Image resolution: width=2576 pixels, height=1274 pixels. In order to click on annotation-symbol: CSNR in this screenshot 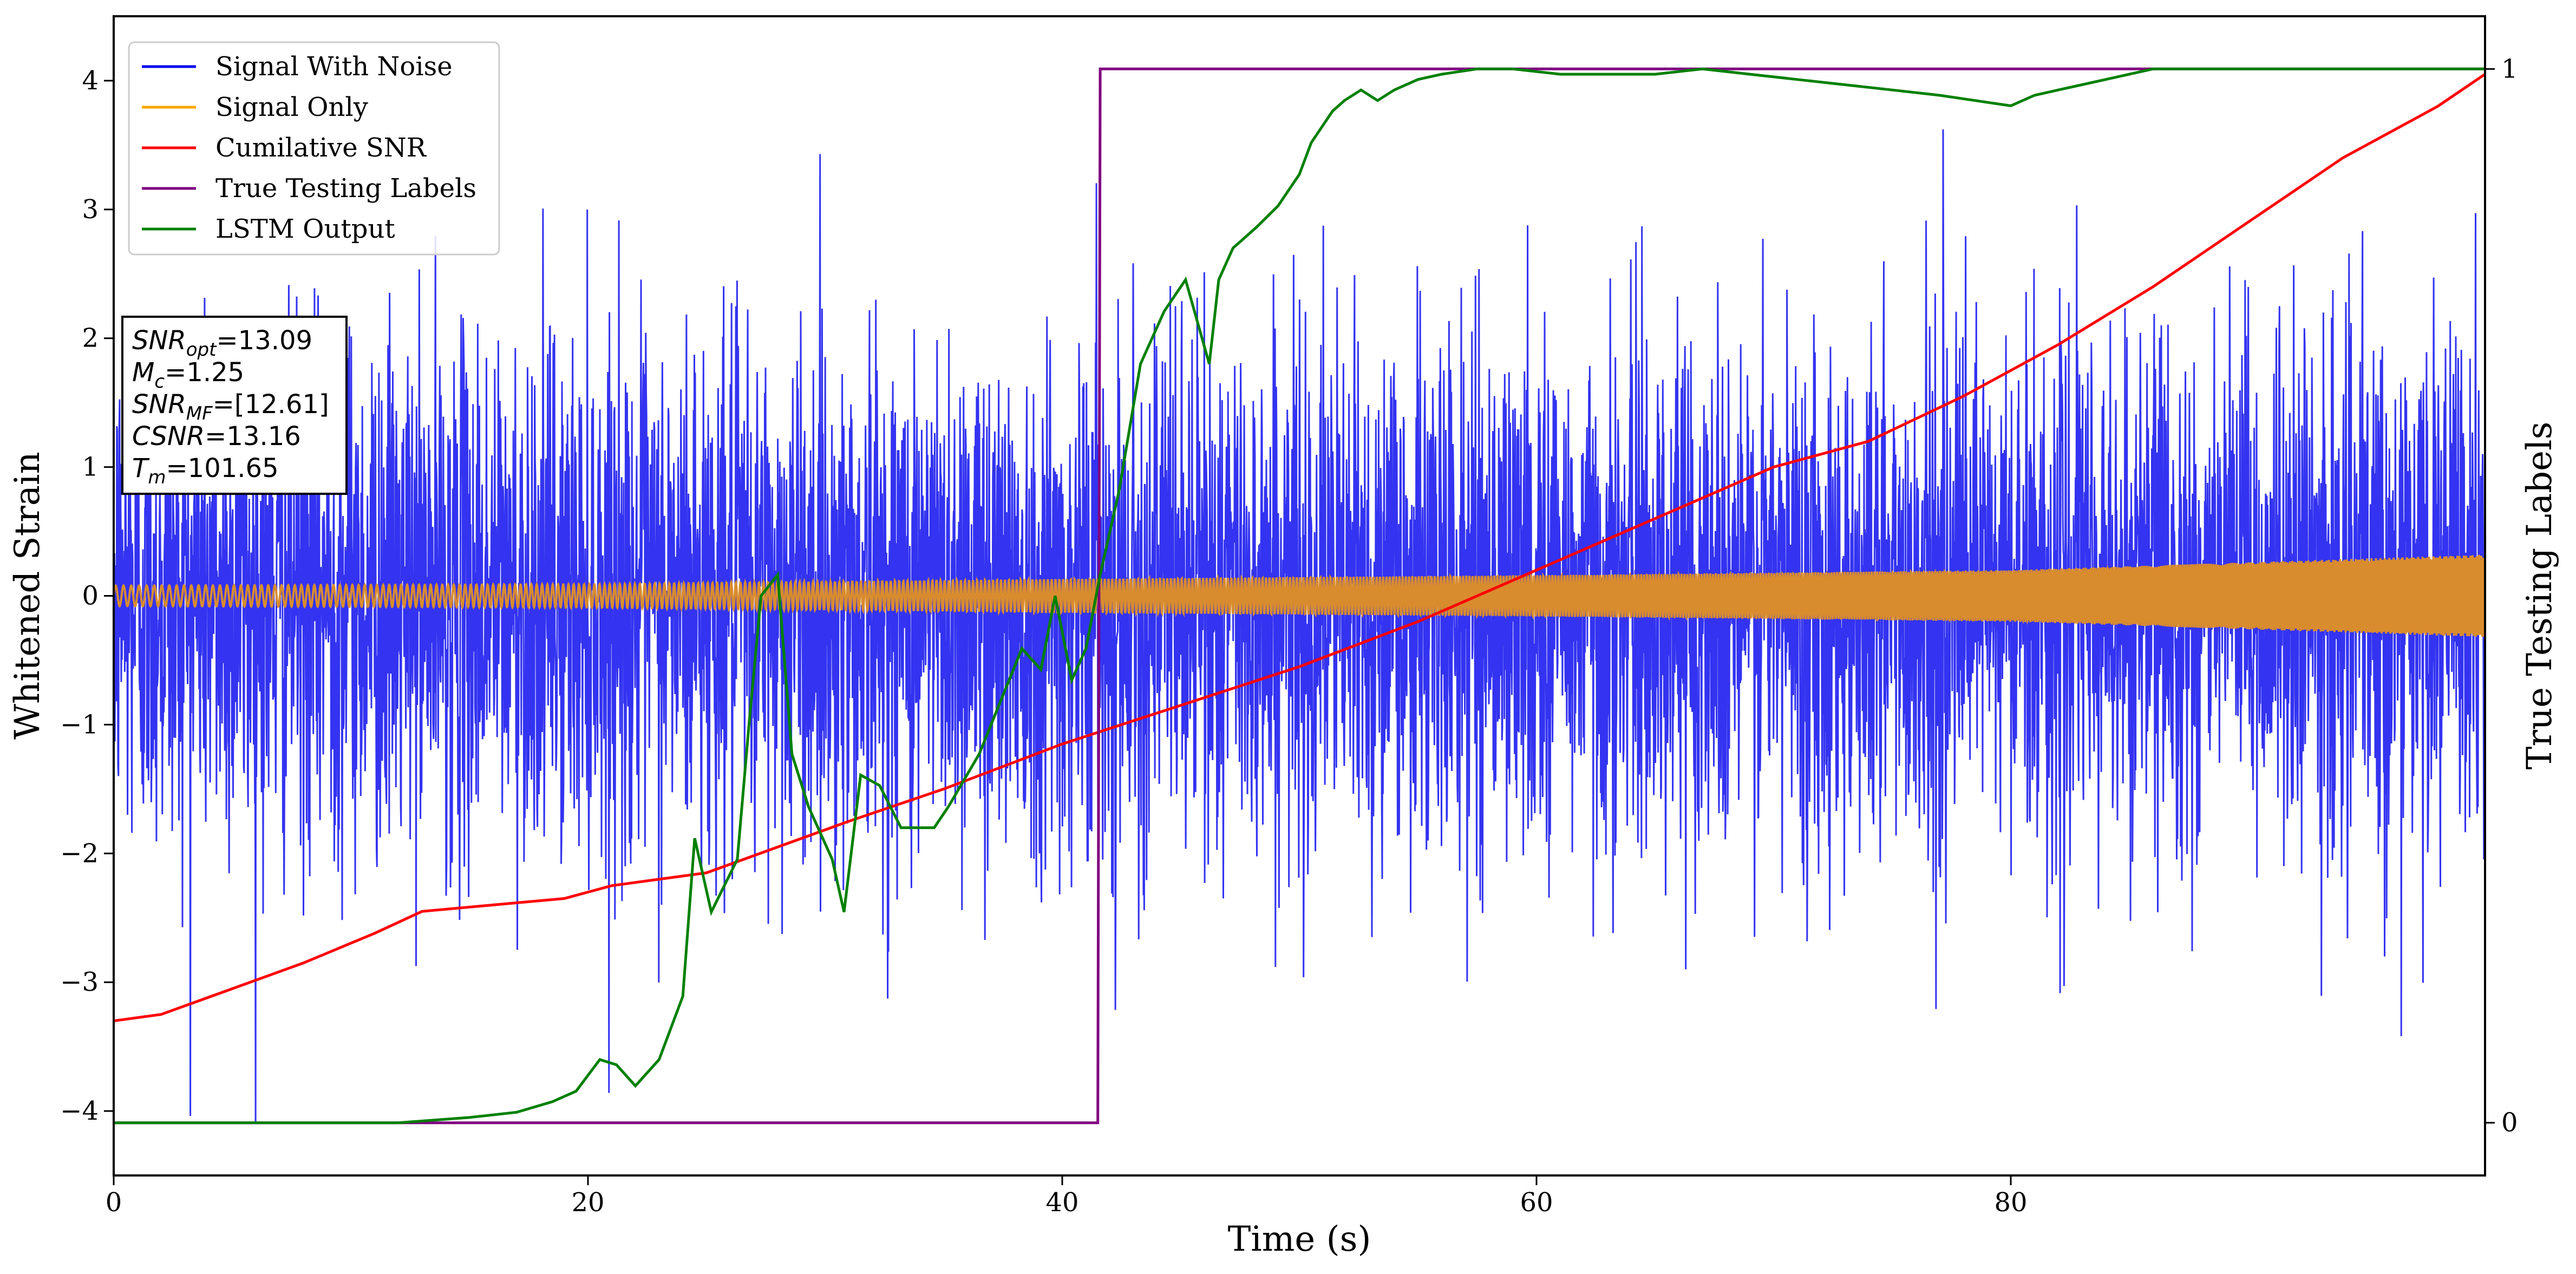, I will do `click(169, 436)`.